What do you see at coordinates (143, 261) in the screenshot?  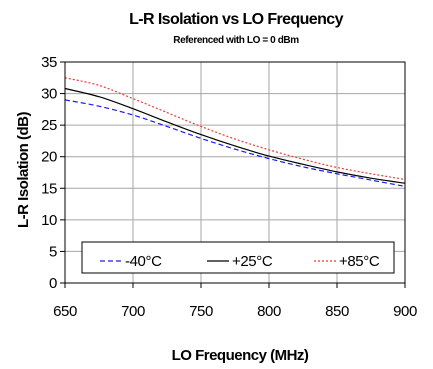 I see `legend-label-1: -40°C` at bounding box center [143, 261].